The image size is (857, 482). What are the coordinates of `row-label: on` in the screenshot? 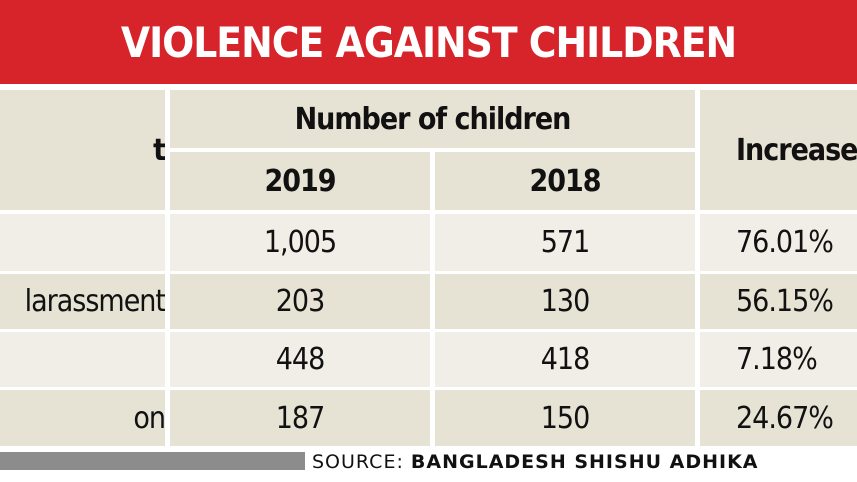 It's located at (82, 418).